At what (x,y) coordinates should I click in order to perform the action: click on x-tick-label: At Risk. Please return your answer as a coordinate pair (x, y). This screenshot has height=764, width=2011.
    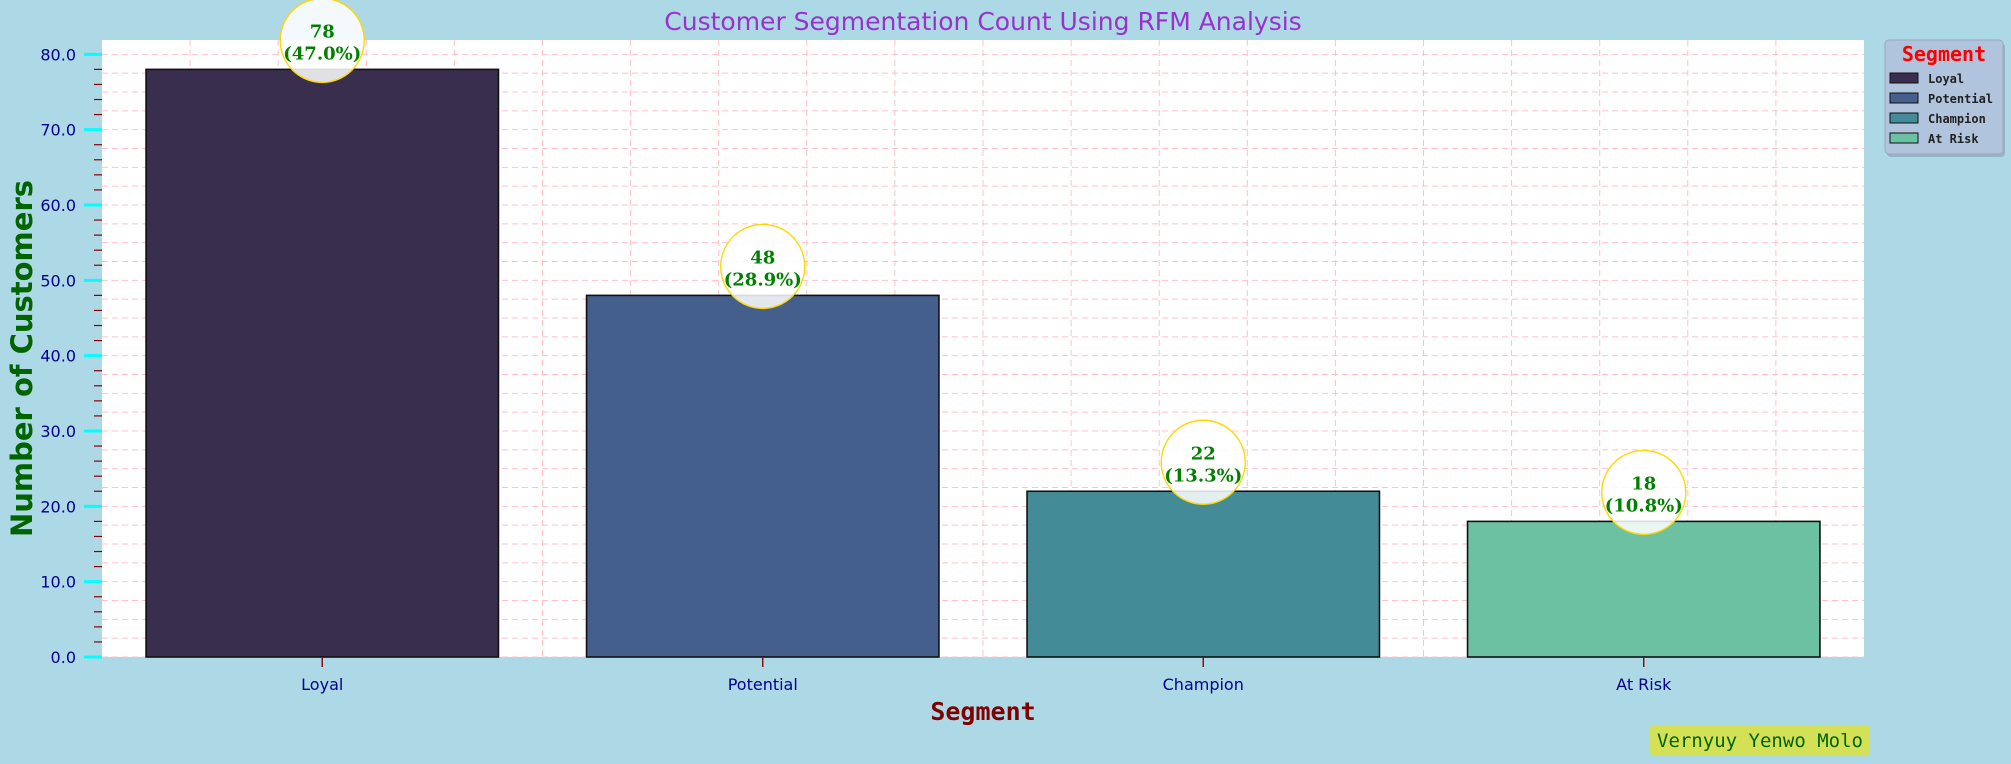
    Looking at the image, I should click on (1644, 684).